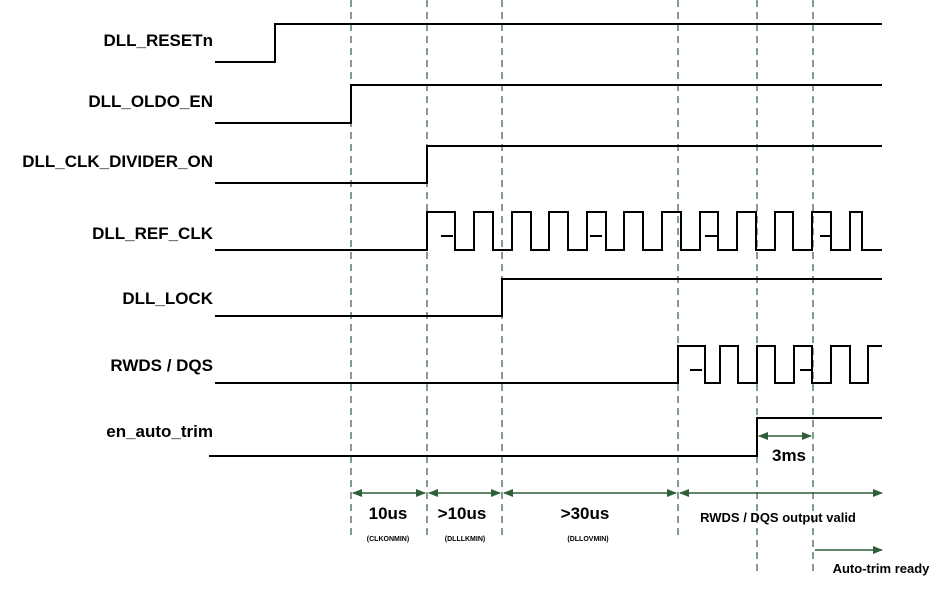  I want to click on trim-delay-label: 3ms, so click(789, 455).